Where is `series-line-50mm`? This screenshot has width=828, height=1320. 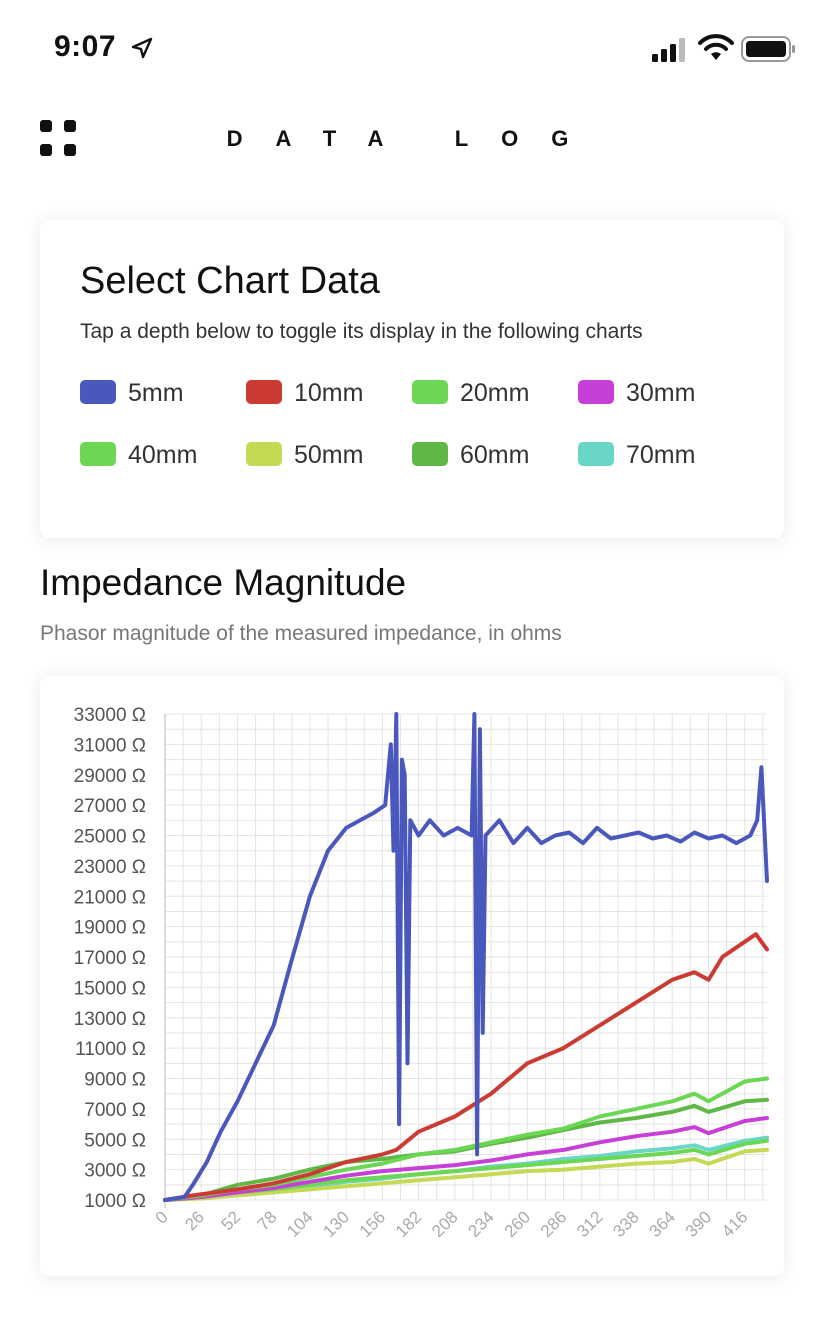 series-line-50mm is located at coordinates (466, 1174).